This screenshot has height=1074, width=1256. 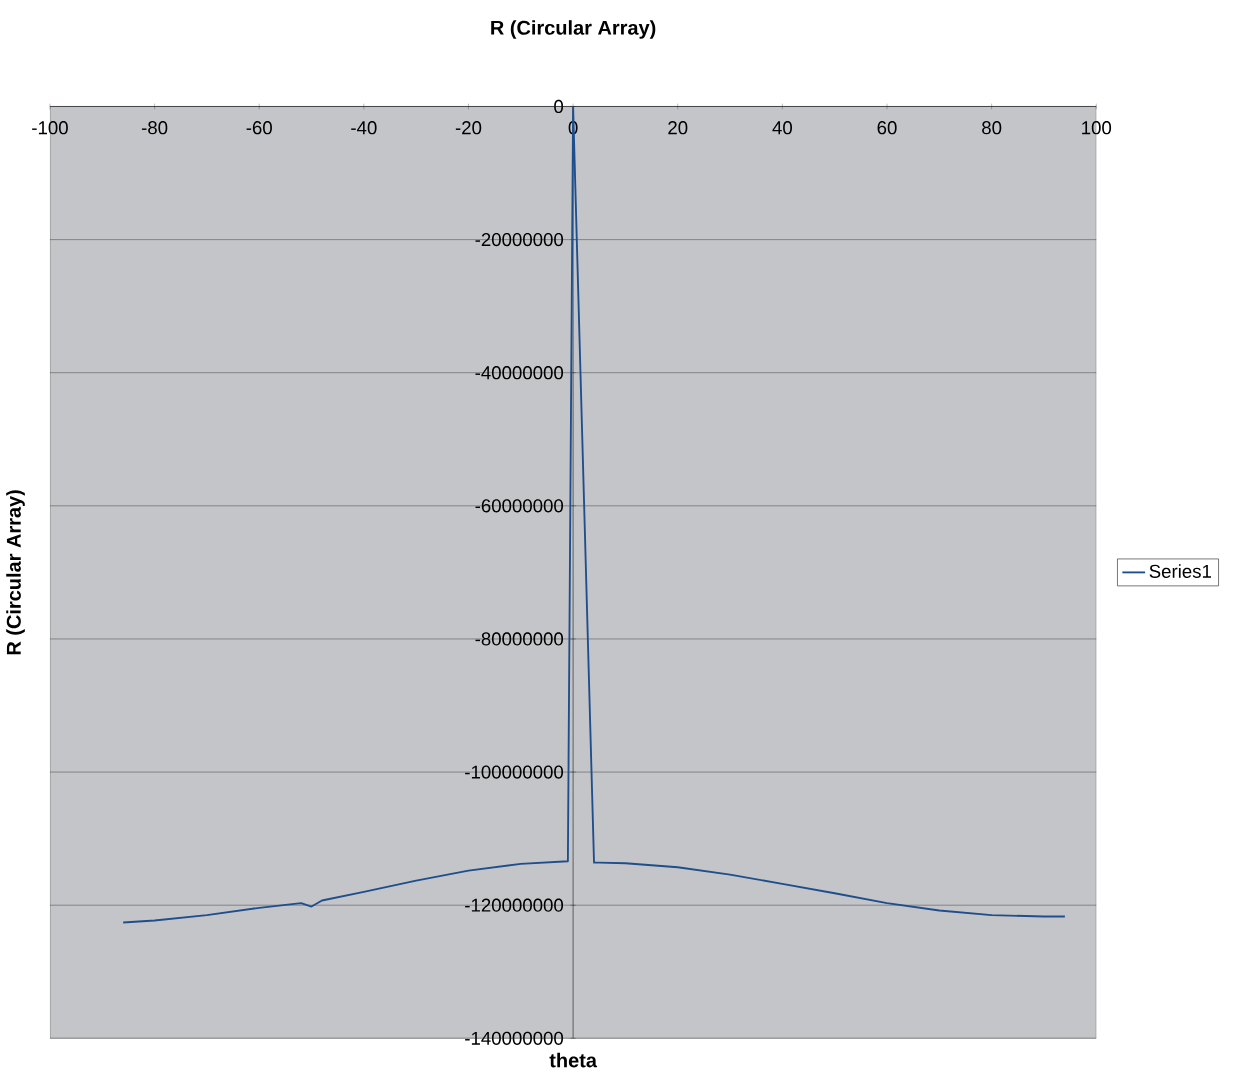 What do you see at coordinates (992, 128) in the screenshot?
I see `x-tick-label: 80` at bounding box center [992, 128].